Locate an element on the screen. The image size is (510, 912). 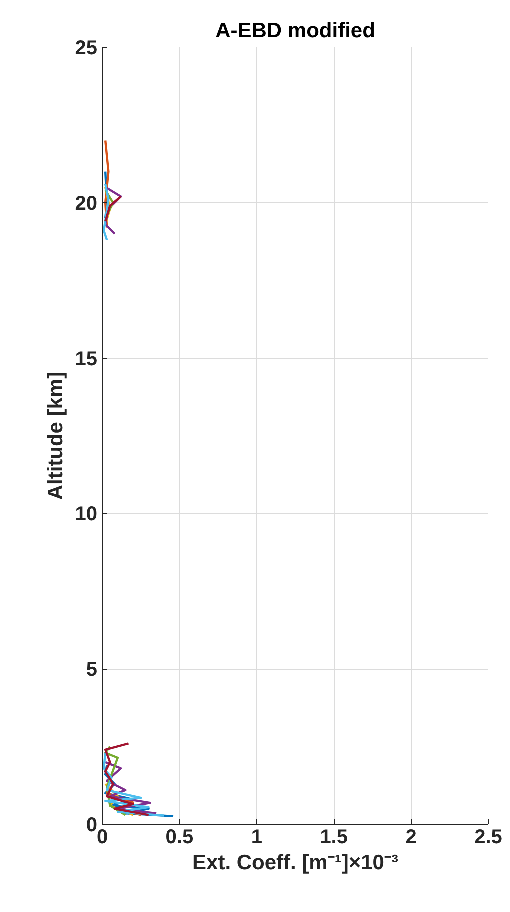
y-tick-label: 25 is located at coordinates (86, 49).